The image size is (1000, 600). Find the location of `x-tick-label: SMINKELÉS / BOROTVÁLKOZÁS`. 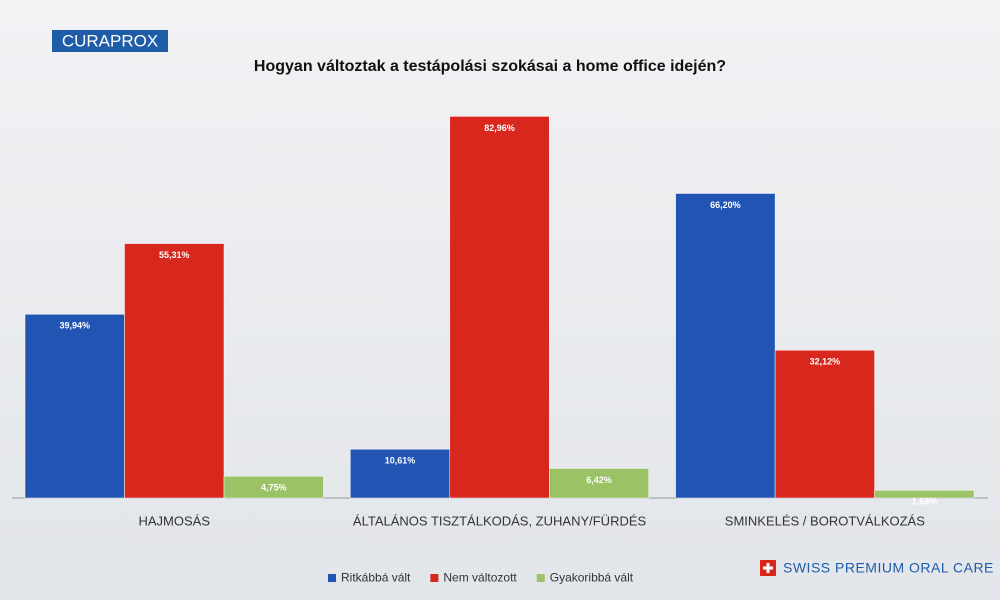

x-tick-label: SMINKELÉS / BOROTVÁLKOZÁS is located at coordinates (825, 520).